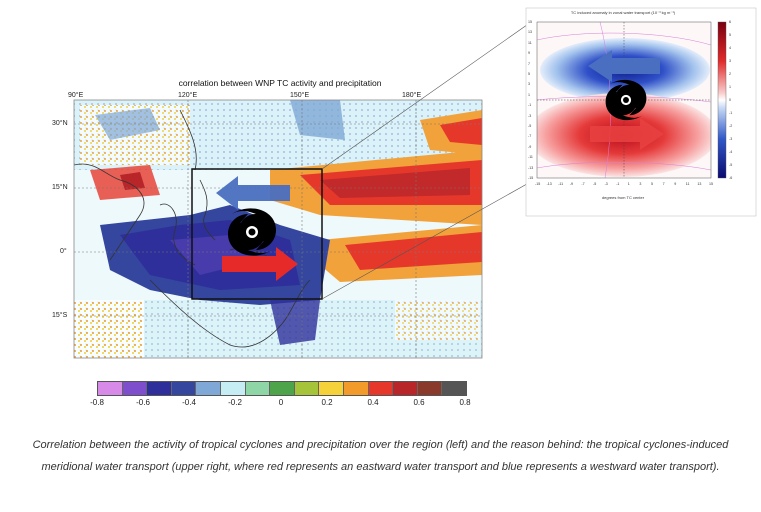 The height and width of the screenshot is (512, 761). Describe the element at coordinates (730, 100) in the screenshot. I see `inset-cbar-tick: 0` at that location.